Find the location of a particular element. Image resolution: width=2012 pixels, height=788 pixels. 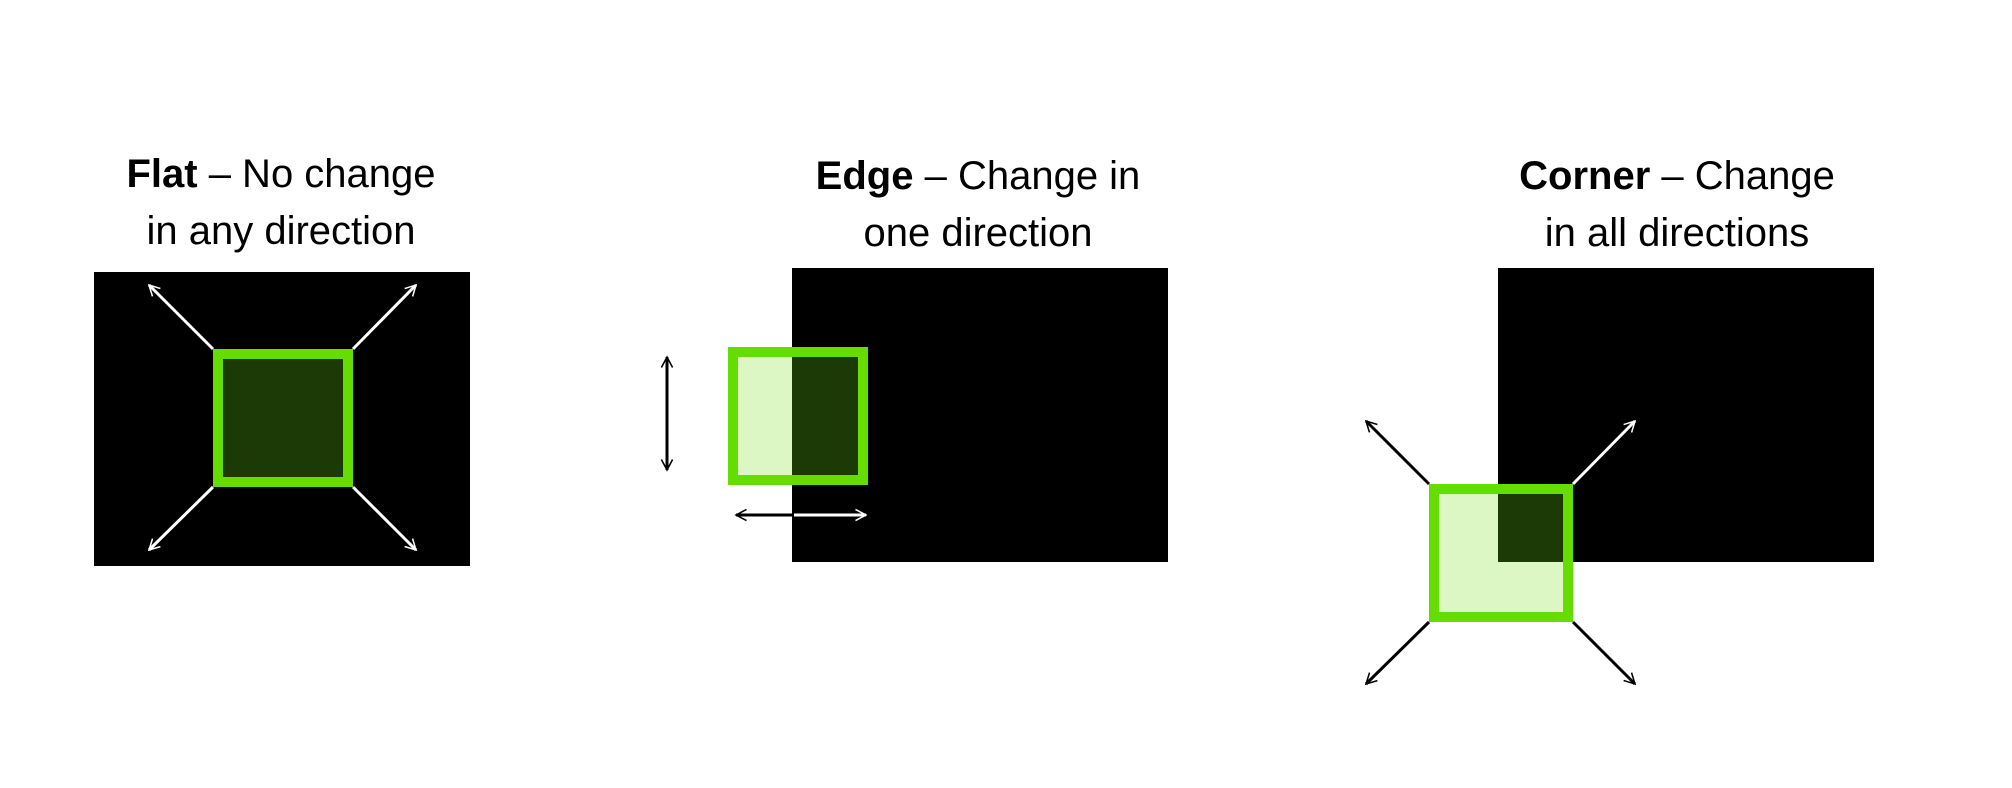

flat-arrow-down-right-icon is located at coordinates (384, 518).